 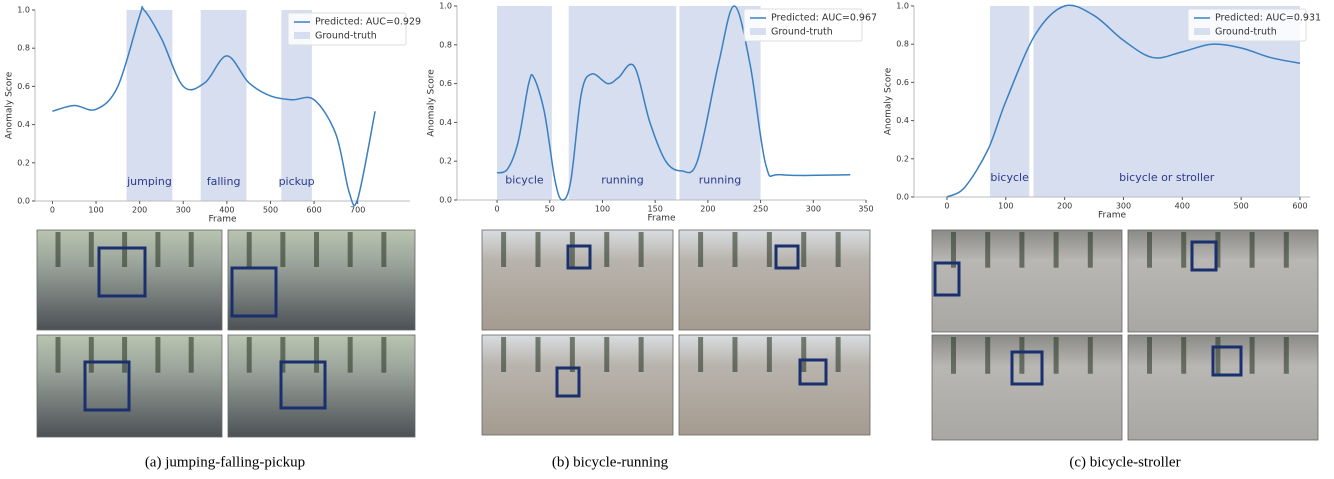 I want to click on x-tick-label: 300, so click(x=813, y=209).